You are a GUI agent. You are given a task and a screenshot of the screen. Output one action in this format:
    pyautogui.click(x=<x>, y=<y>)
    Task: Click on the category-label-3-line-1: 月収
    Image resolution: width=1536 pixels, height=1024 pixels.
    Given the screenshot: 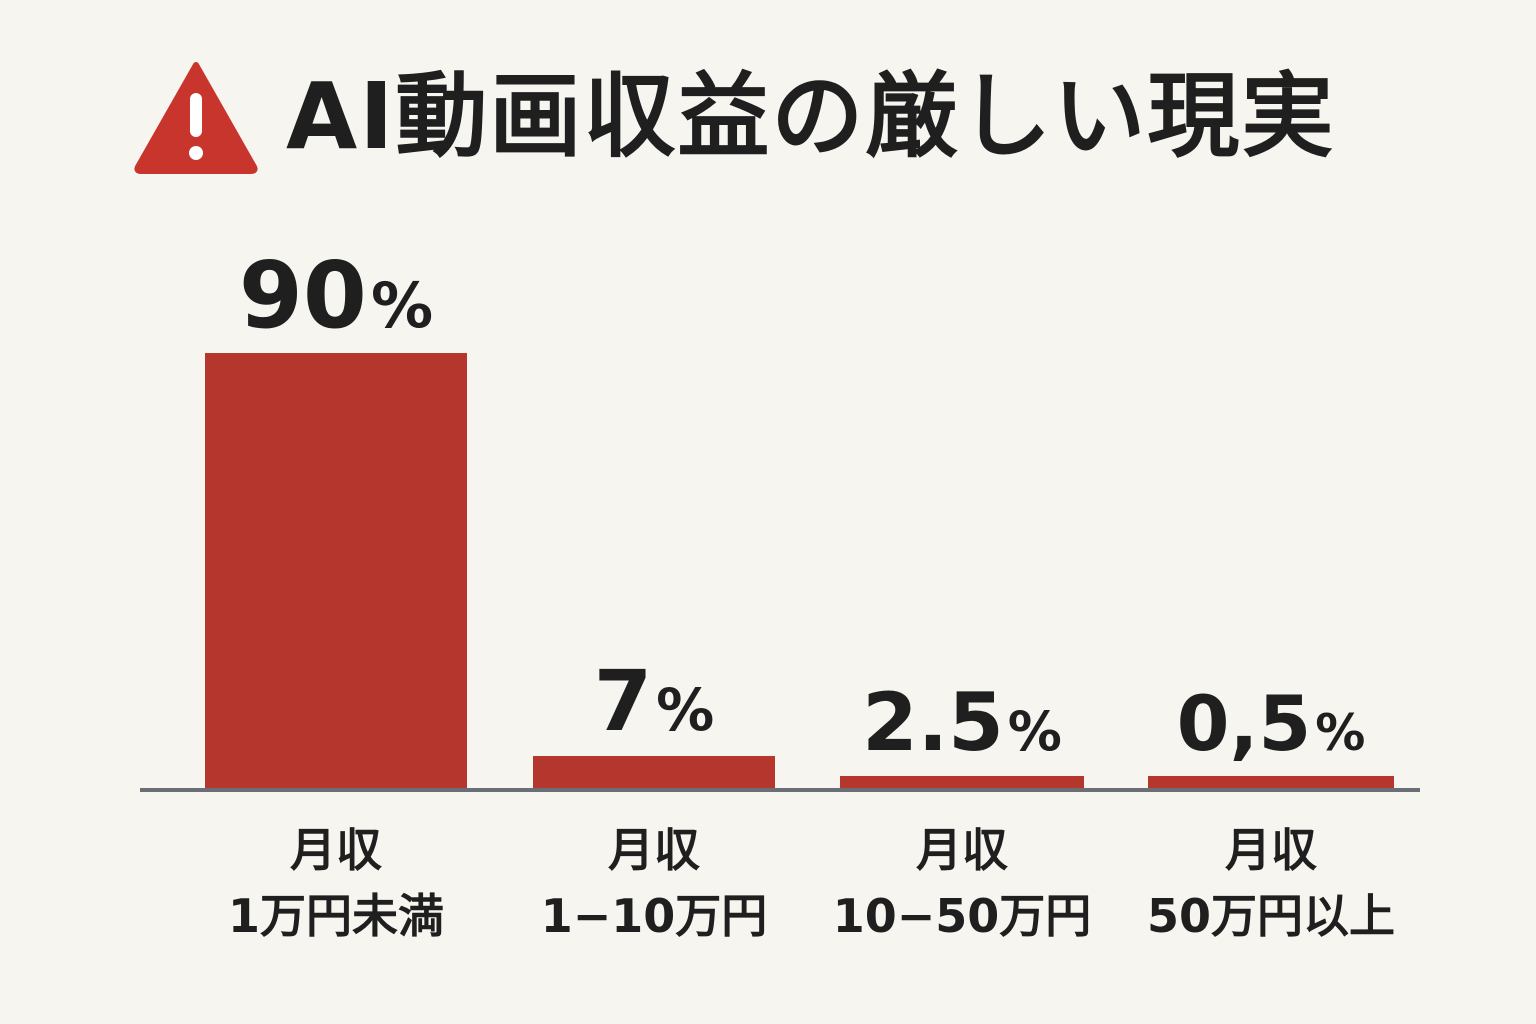 What is the action you would take?
    pyautogui.click(x=962, y=850)
    